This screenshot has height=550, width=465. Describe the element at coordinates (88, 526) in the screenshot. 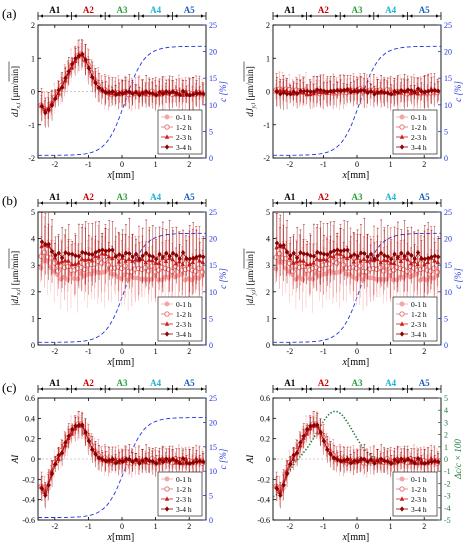

I see `x-tick-label: -1` at that location.